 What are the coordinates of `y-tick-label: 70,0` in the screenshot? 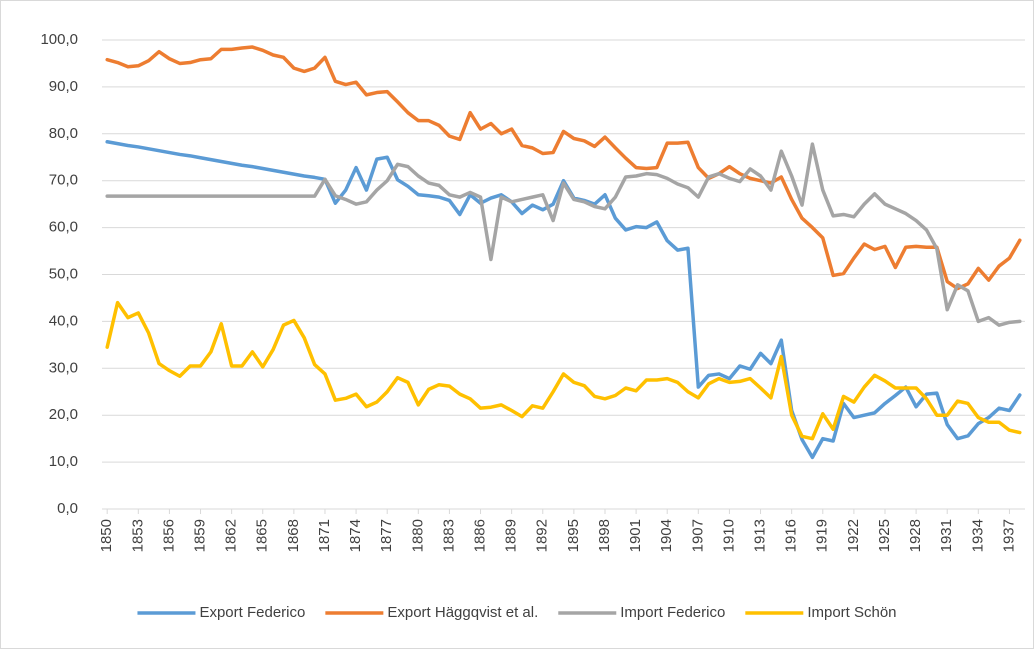 It's located at (63, 180).